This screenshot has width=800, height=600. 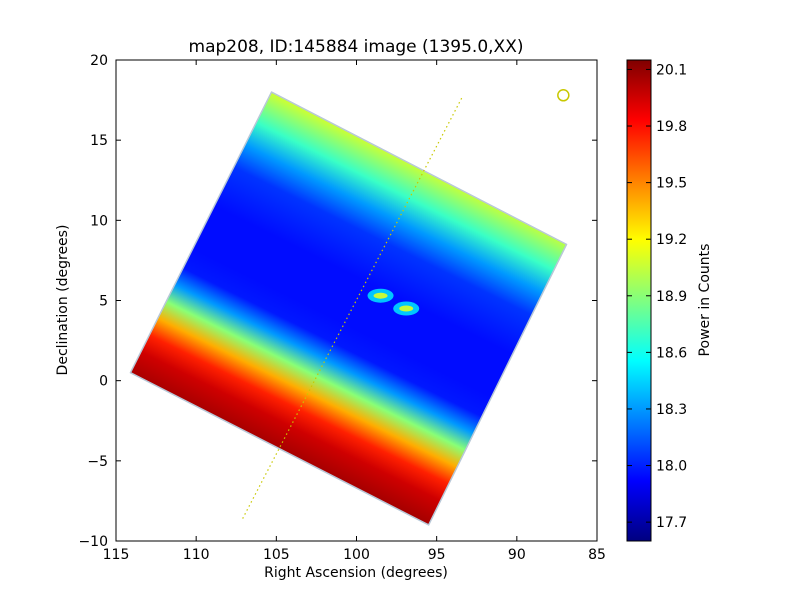 I want to click on colorbar-tick-label: 20.1, so click(x=671, y=70).